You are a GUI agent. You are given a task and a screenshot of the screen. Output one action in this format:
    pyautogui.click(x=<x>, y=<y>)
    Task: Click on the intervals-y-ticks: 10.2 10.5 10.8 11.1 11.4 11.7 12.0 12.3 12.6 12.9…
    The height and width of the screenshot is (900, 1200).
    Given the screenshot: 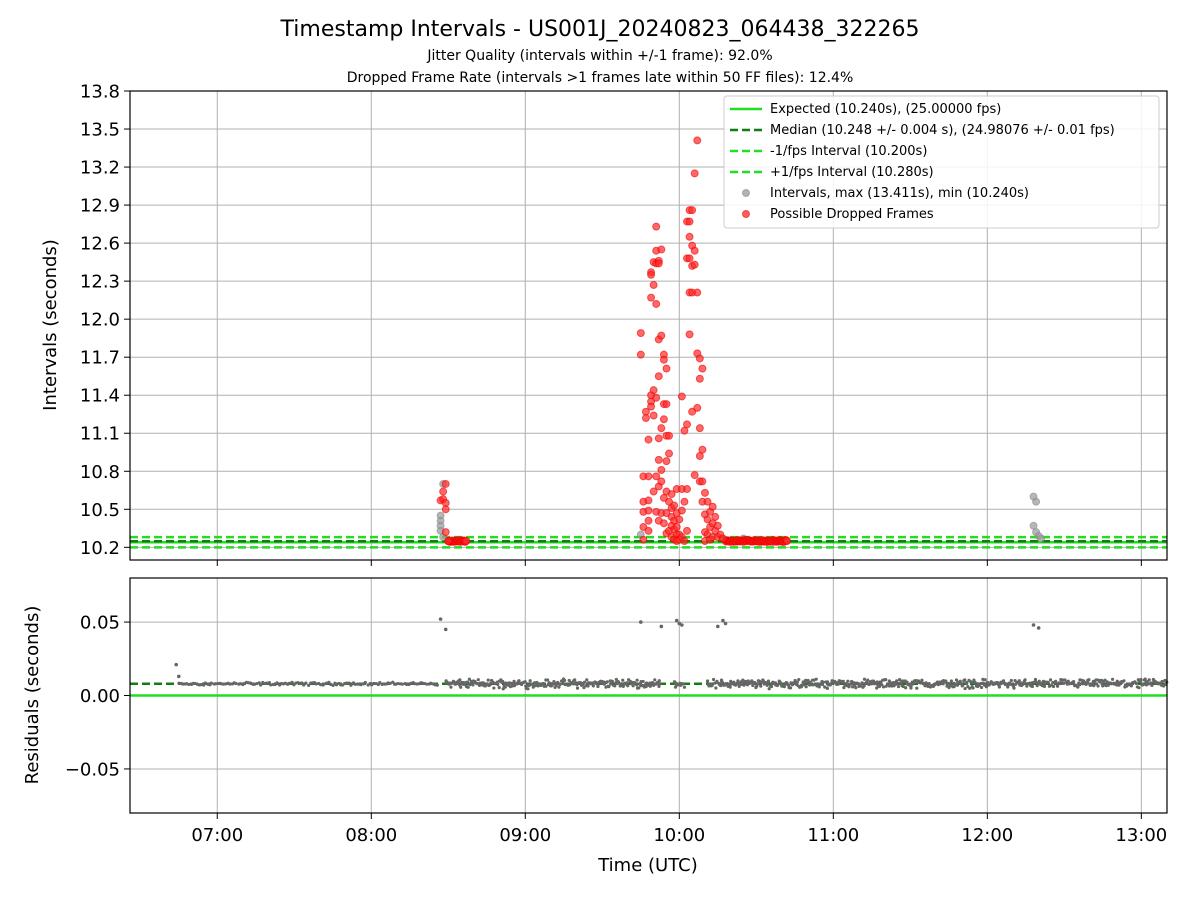 What is the action you would take?
    pyautogui.click(x=105, y=320)
    